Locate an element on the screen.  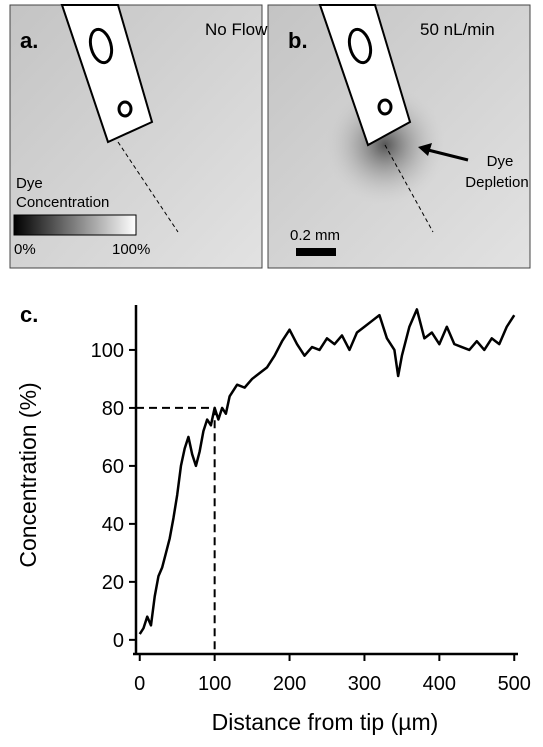
condition: 50 nL/min is located at coordinates (457, 29).